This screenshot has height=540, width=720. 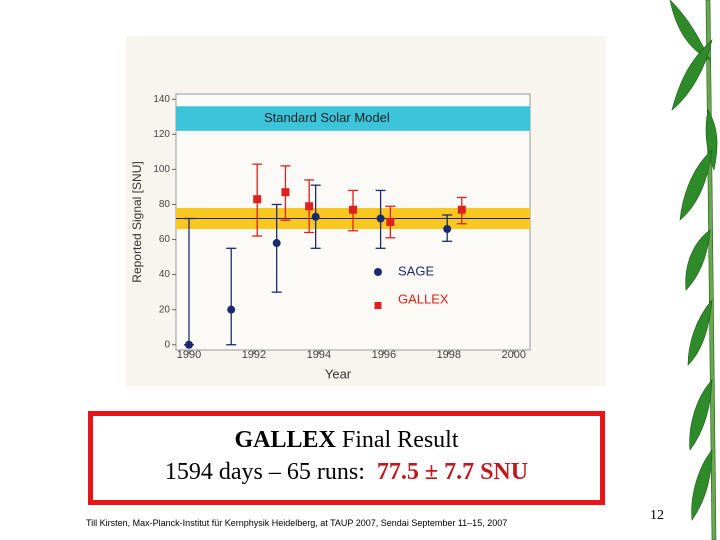 I want to click on band, so click(x=353, y=118).